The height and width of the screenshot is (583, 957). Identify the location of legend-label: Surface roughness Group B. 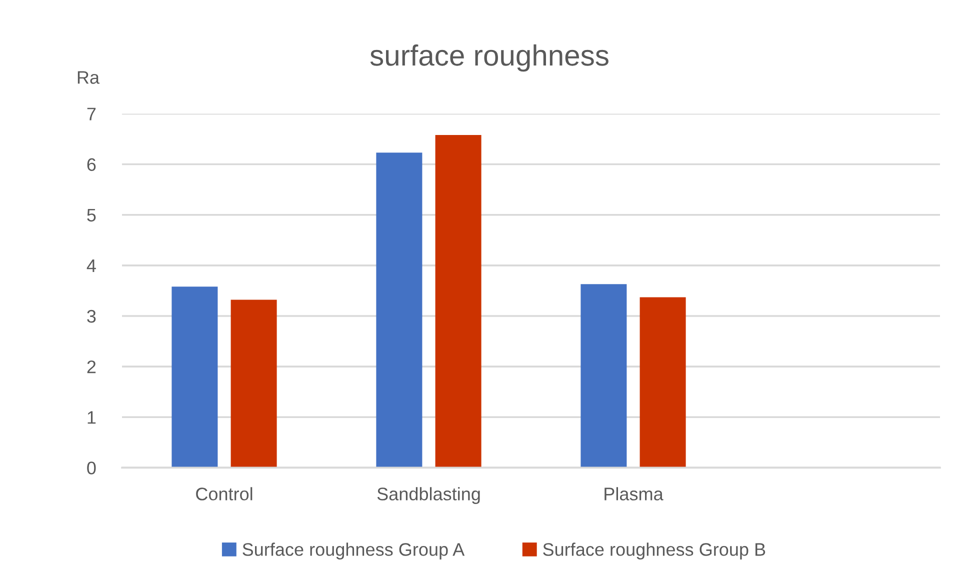
(654, 551).